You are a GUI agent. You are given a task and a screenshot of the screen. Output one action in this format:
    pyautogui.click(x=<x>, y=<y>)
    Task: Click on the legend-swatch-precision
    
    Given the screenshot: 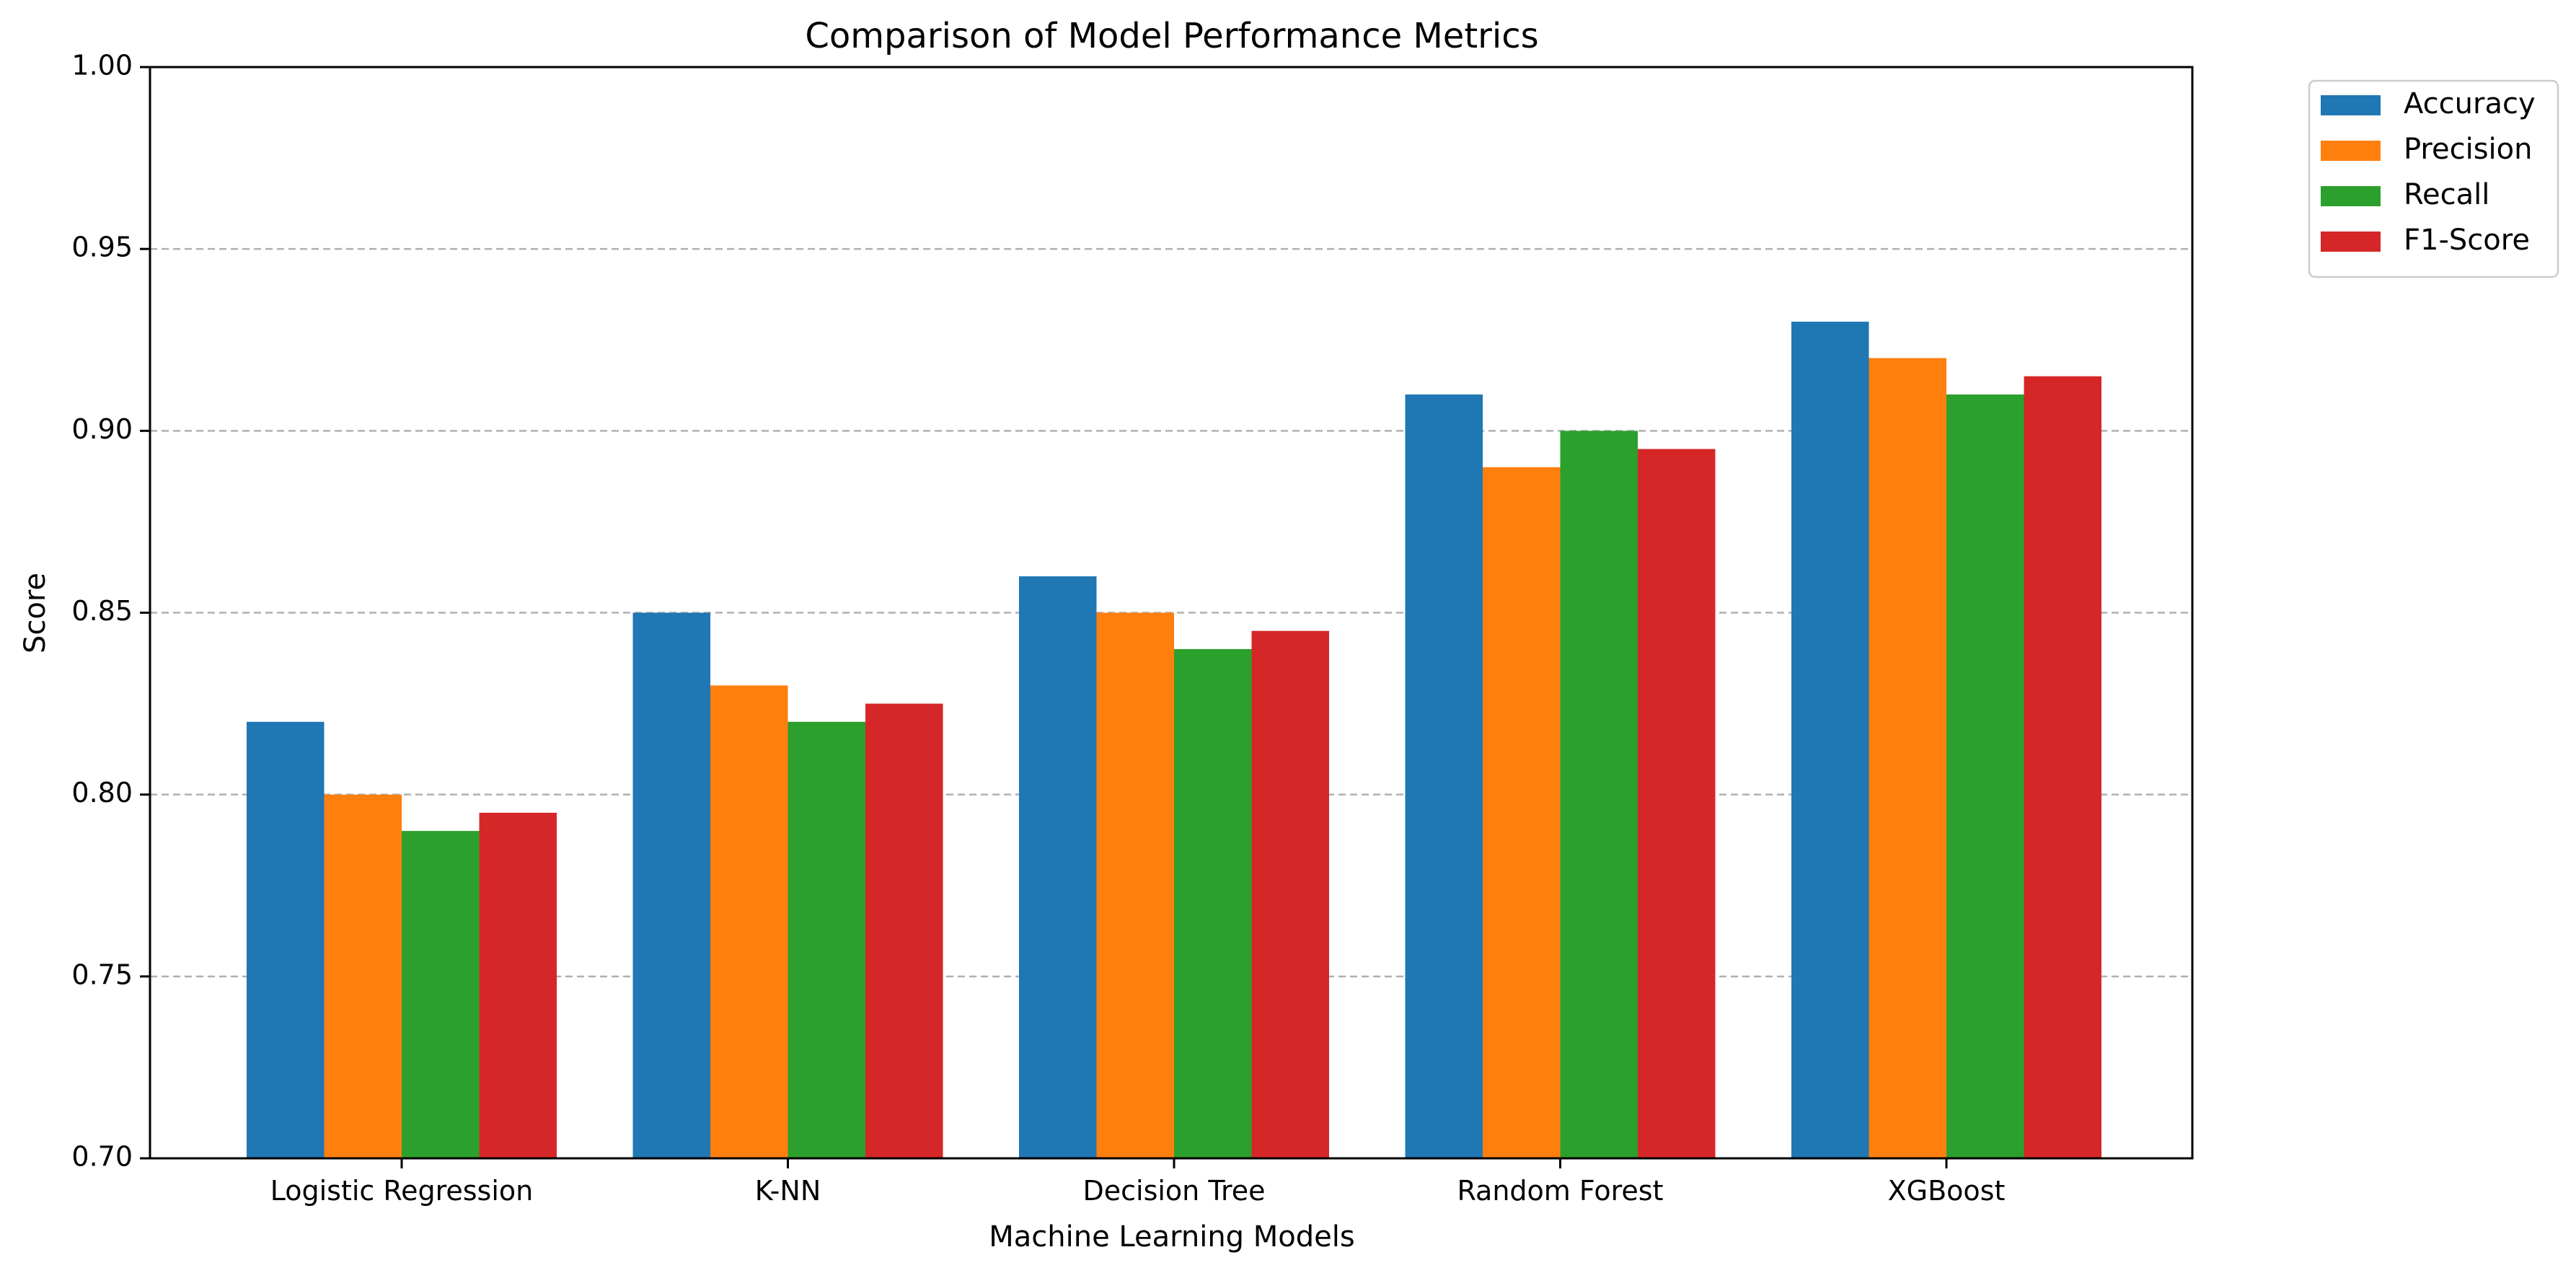 What is the action you would take?
    pyautogui.click(x=2351, y=151)
    